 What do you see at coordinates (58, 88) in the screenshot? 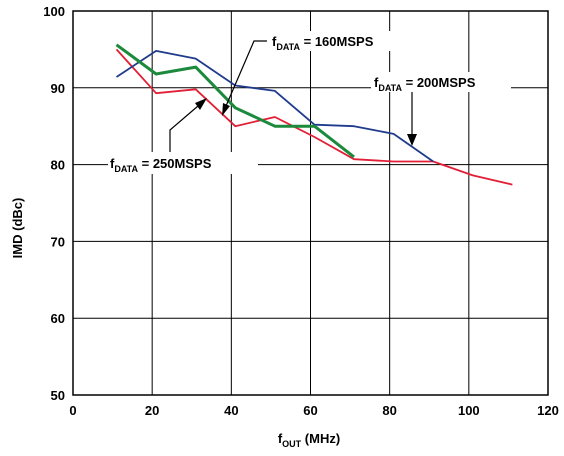
I see `y-tick-label: 90` at bounding box center [58, 88].